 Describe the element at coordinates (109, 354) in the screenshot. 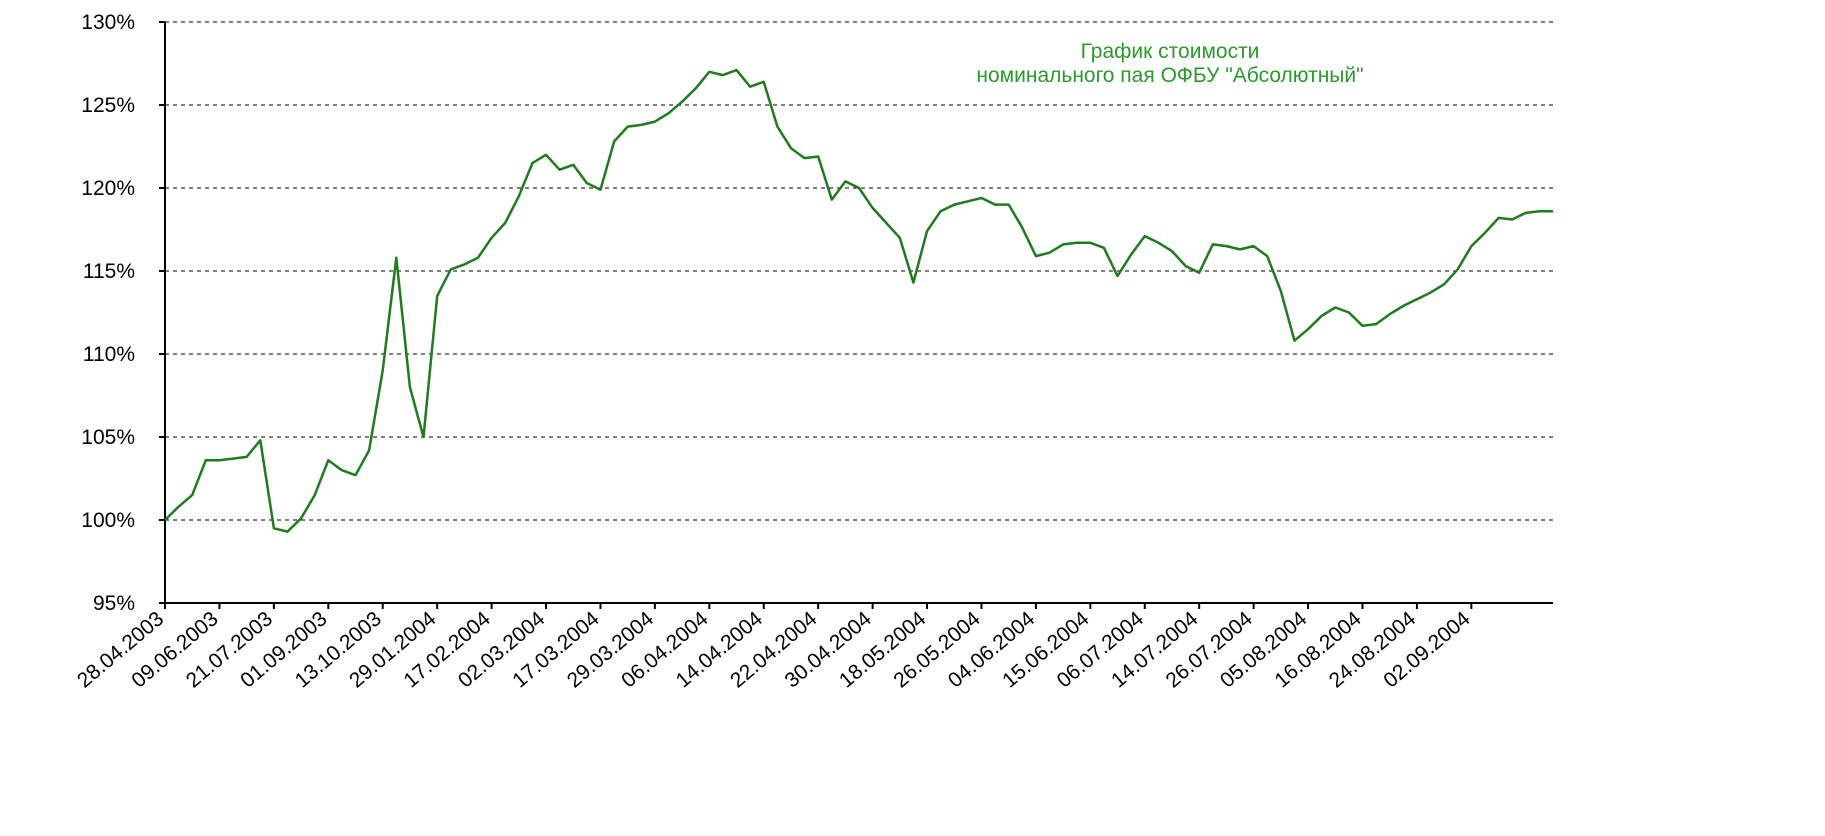

I see `y-tick-label: 110%` at that location.